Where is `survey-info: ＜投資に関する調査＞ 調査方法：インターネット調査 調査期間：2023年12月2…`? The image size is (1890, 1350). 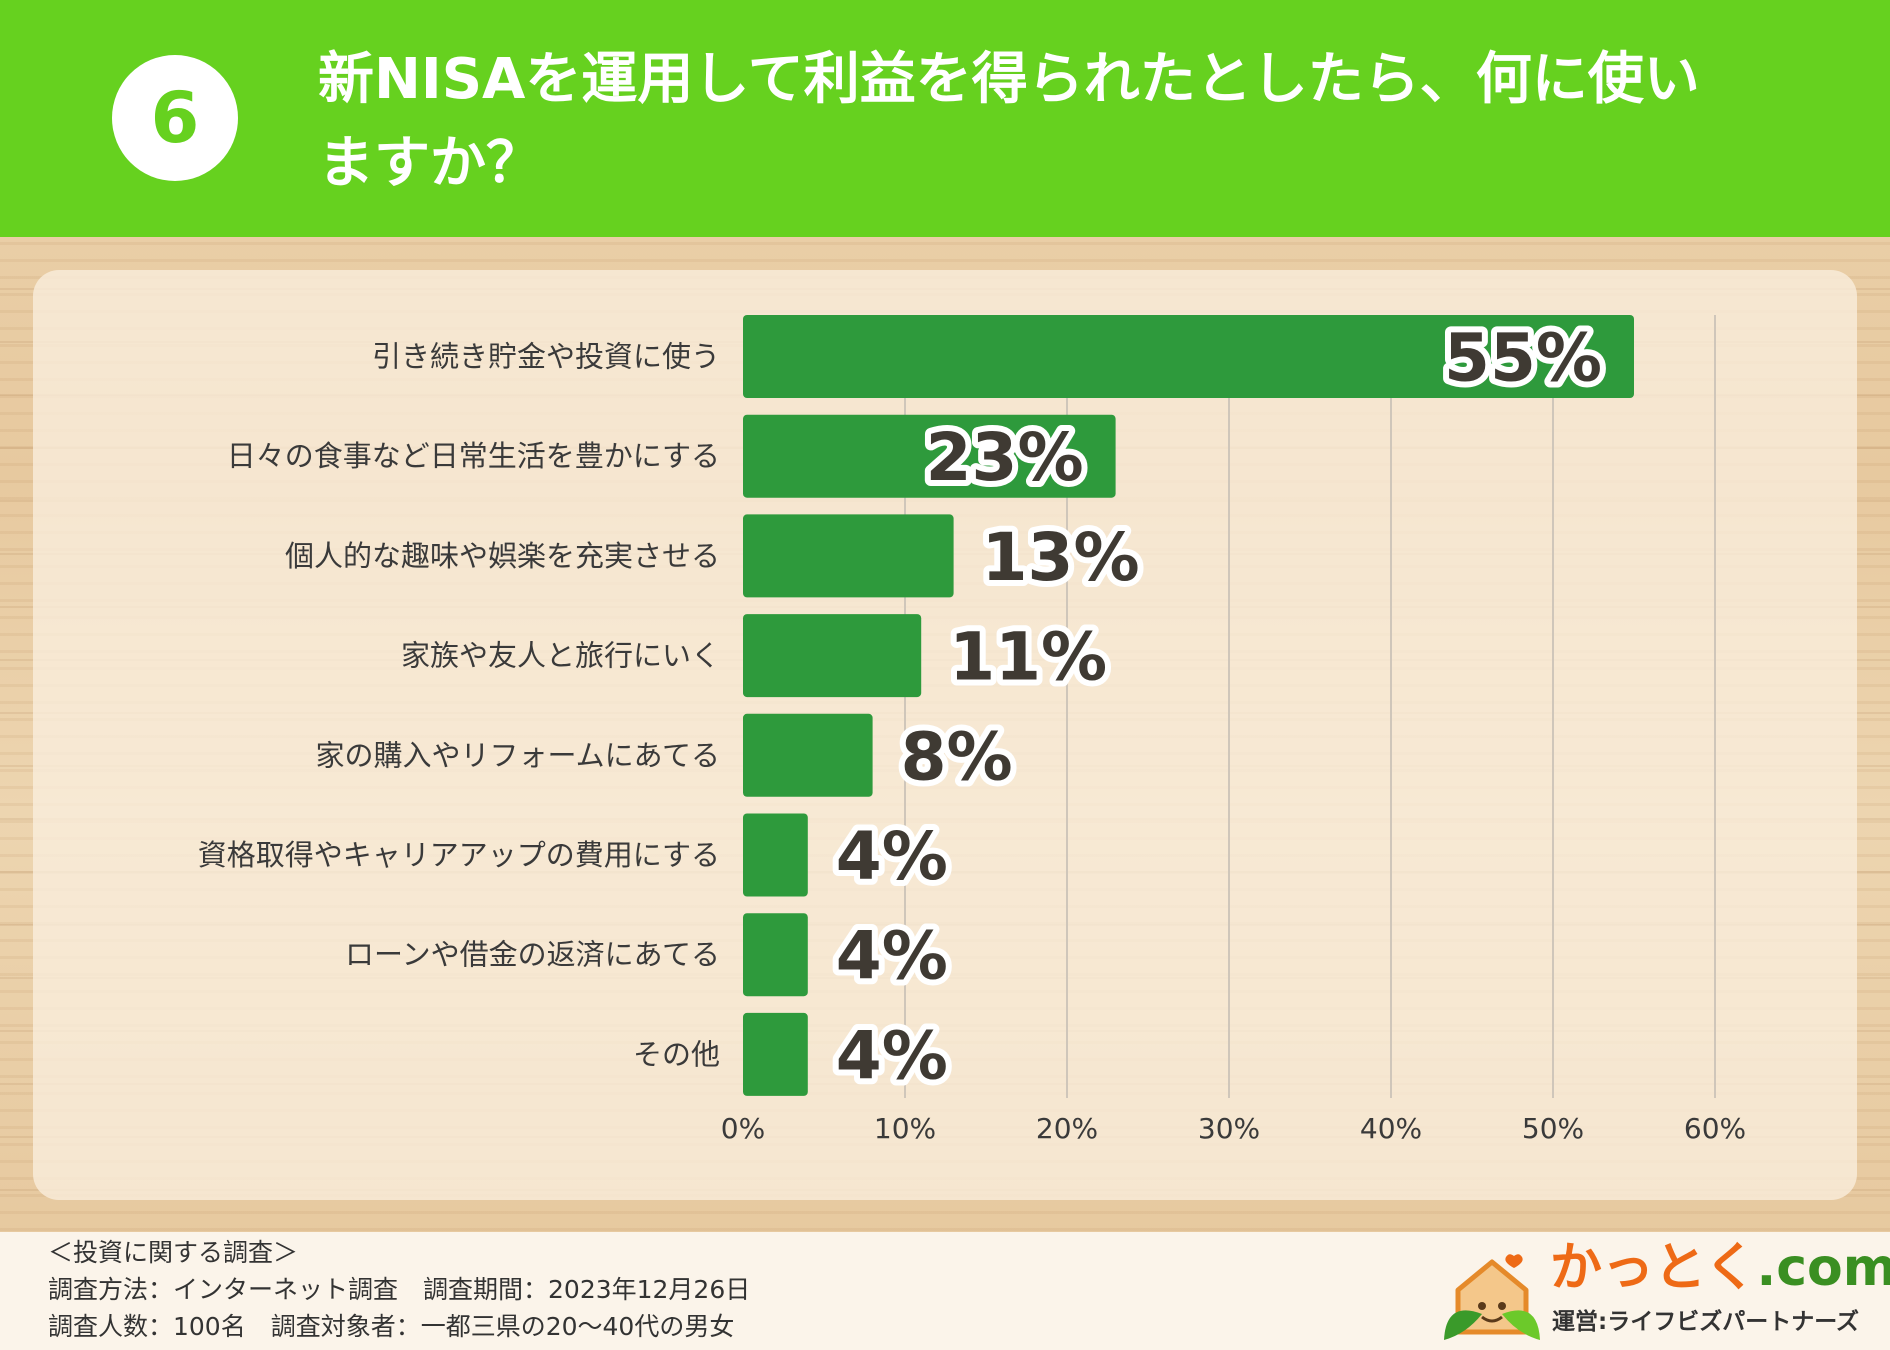 survey-info: ＜投資に関する調査＞ 調査方法：インターネット調査 調査期間：2023年12月2… is located at coordinates (399, 1289).